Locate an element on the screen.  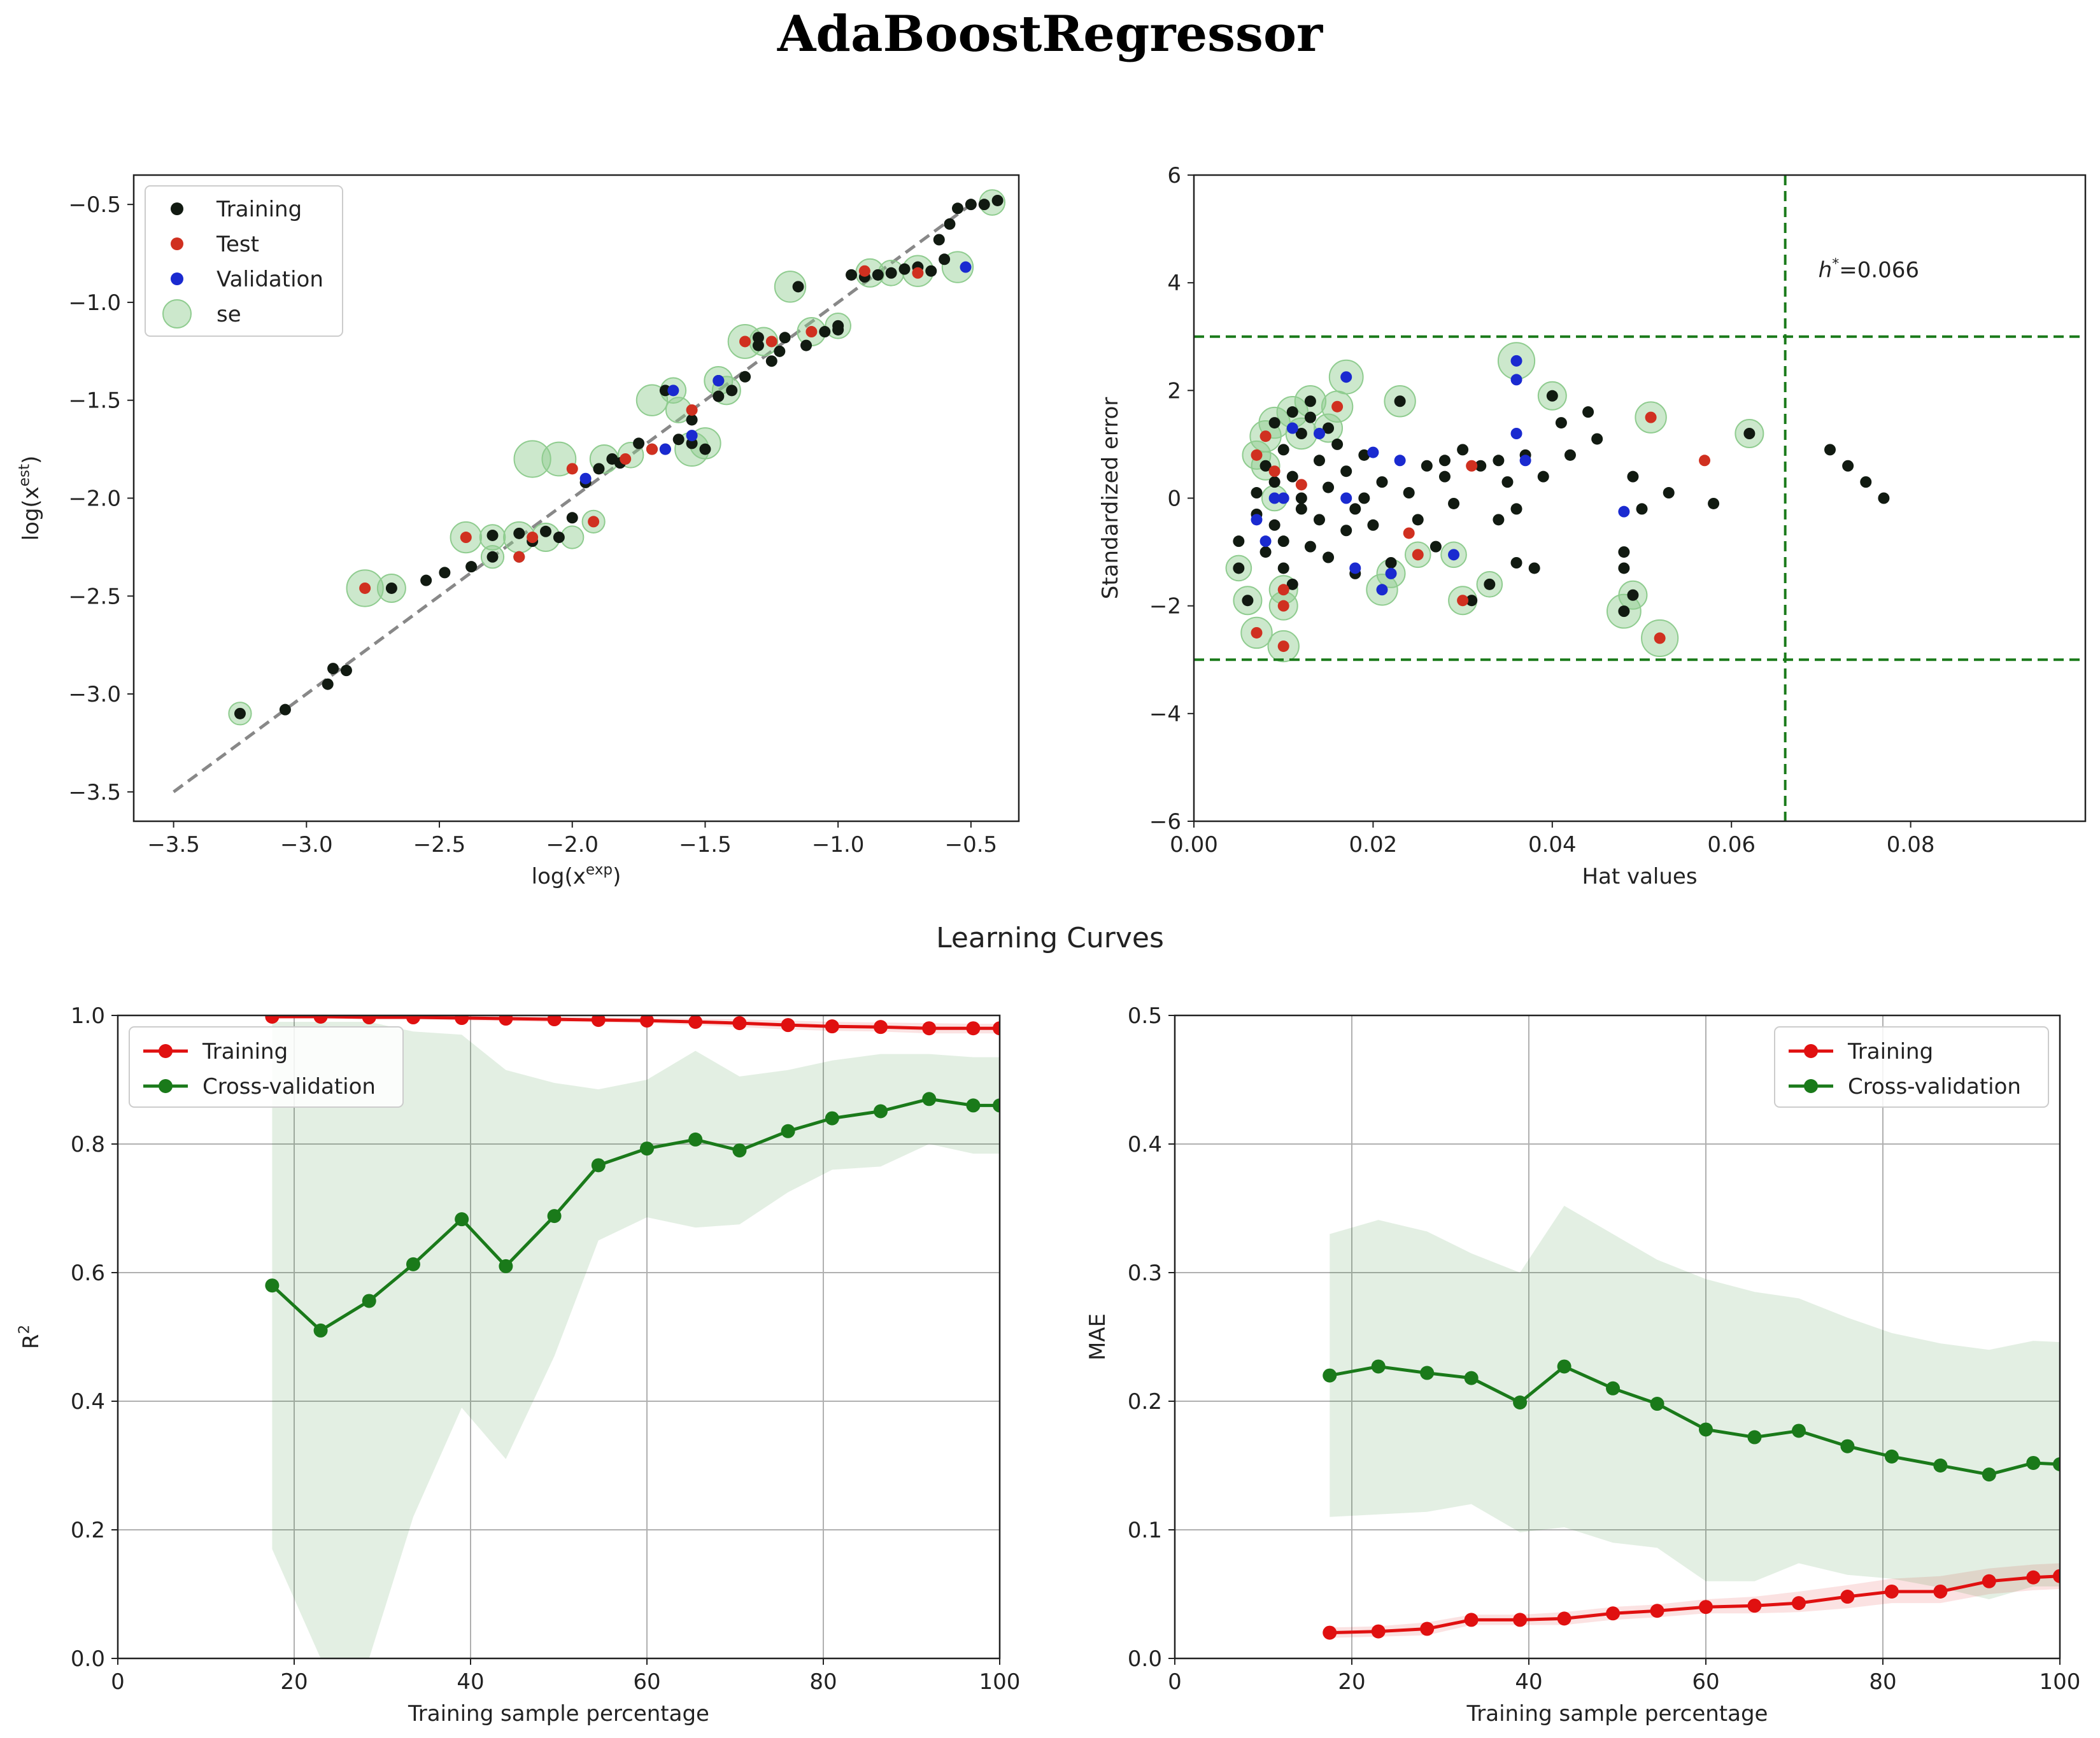
y-tick-label: 6 is located at coordinates (1174, 175).